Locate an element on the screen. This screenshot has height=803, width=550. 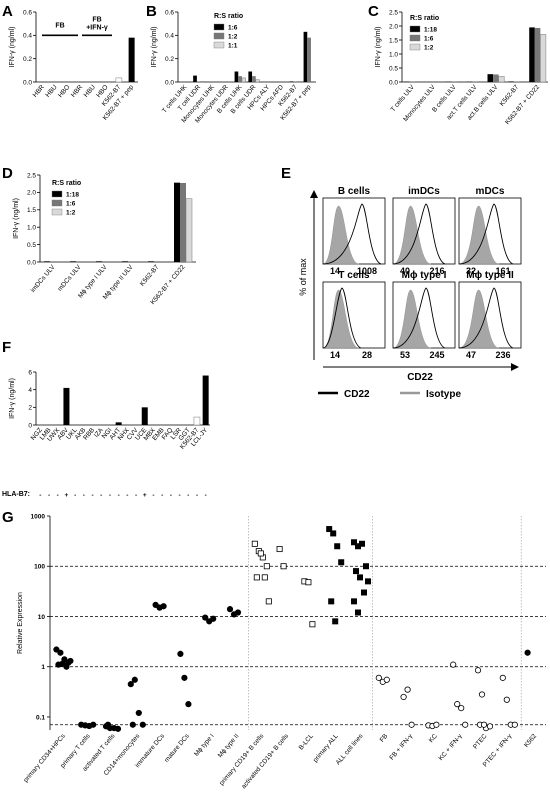
y-tick-label: 10 is located at coordinates (42, 617).